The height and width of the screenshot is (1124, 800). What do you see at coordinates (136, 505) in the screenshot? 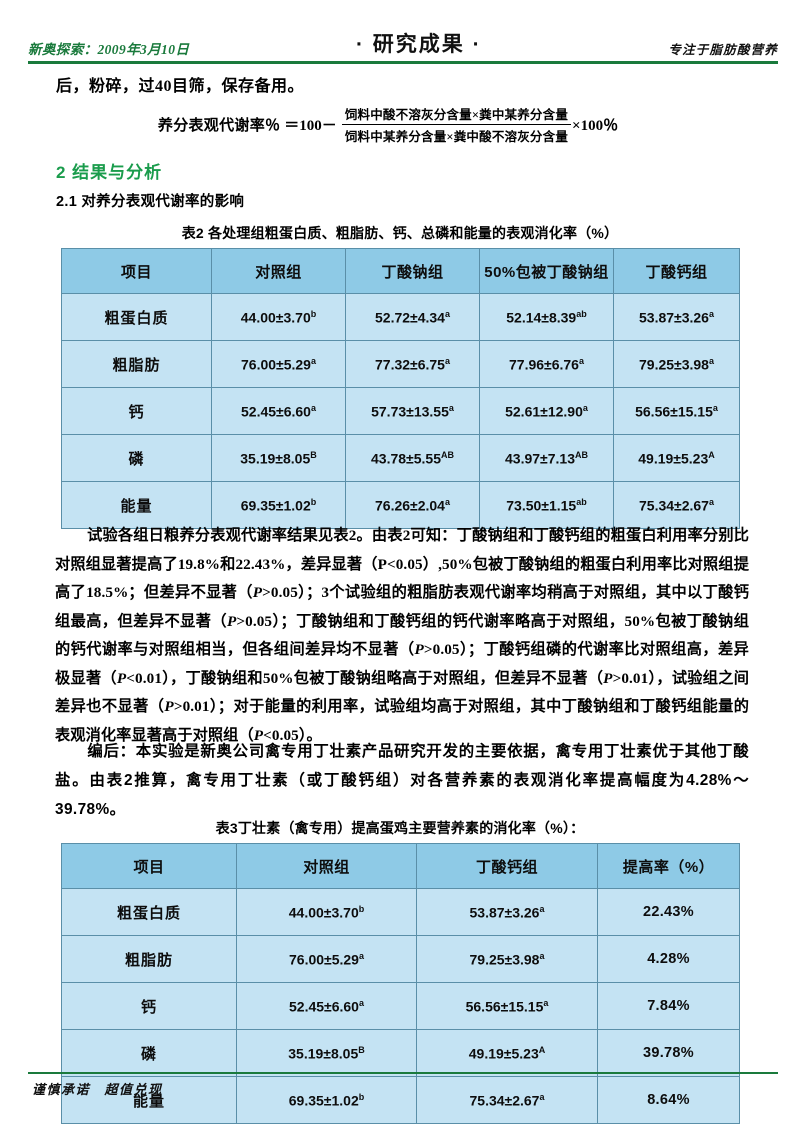
I see `row-label: 能量` at bounding box center [136, 505].